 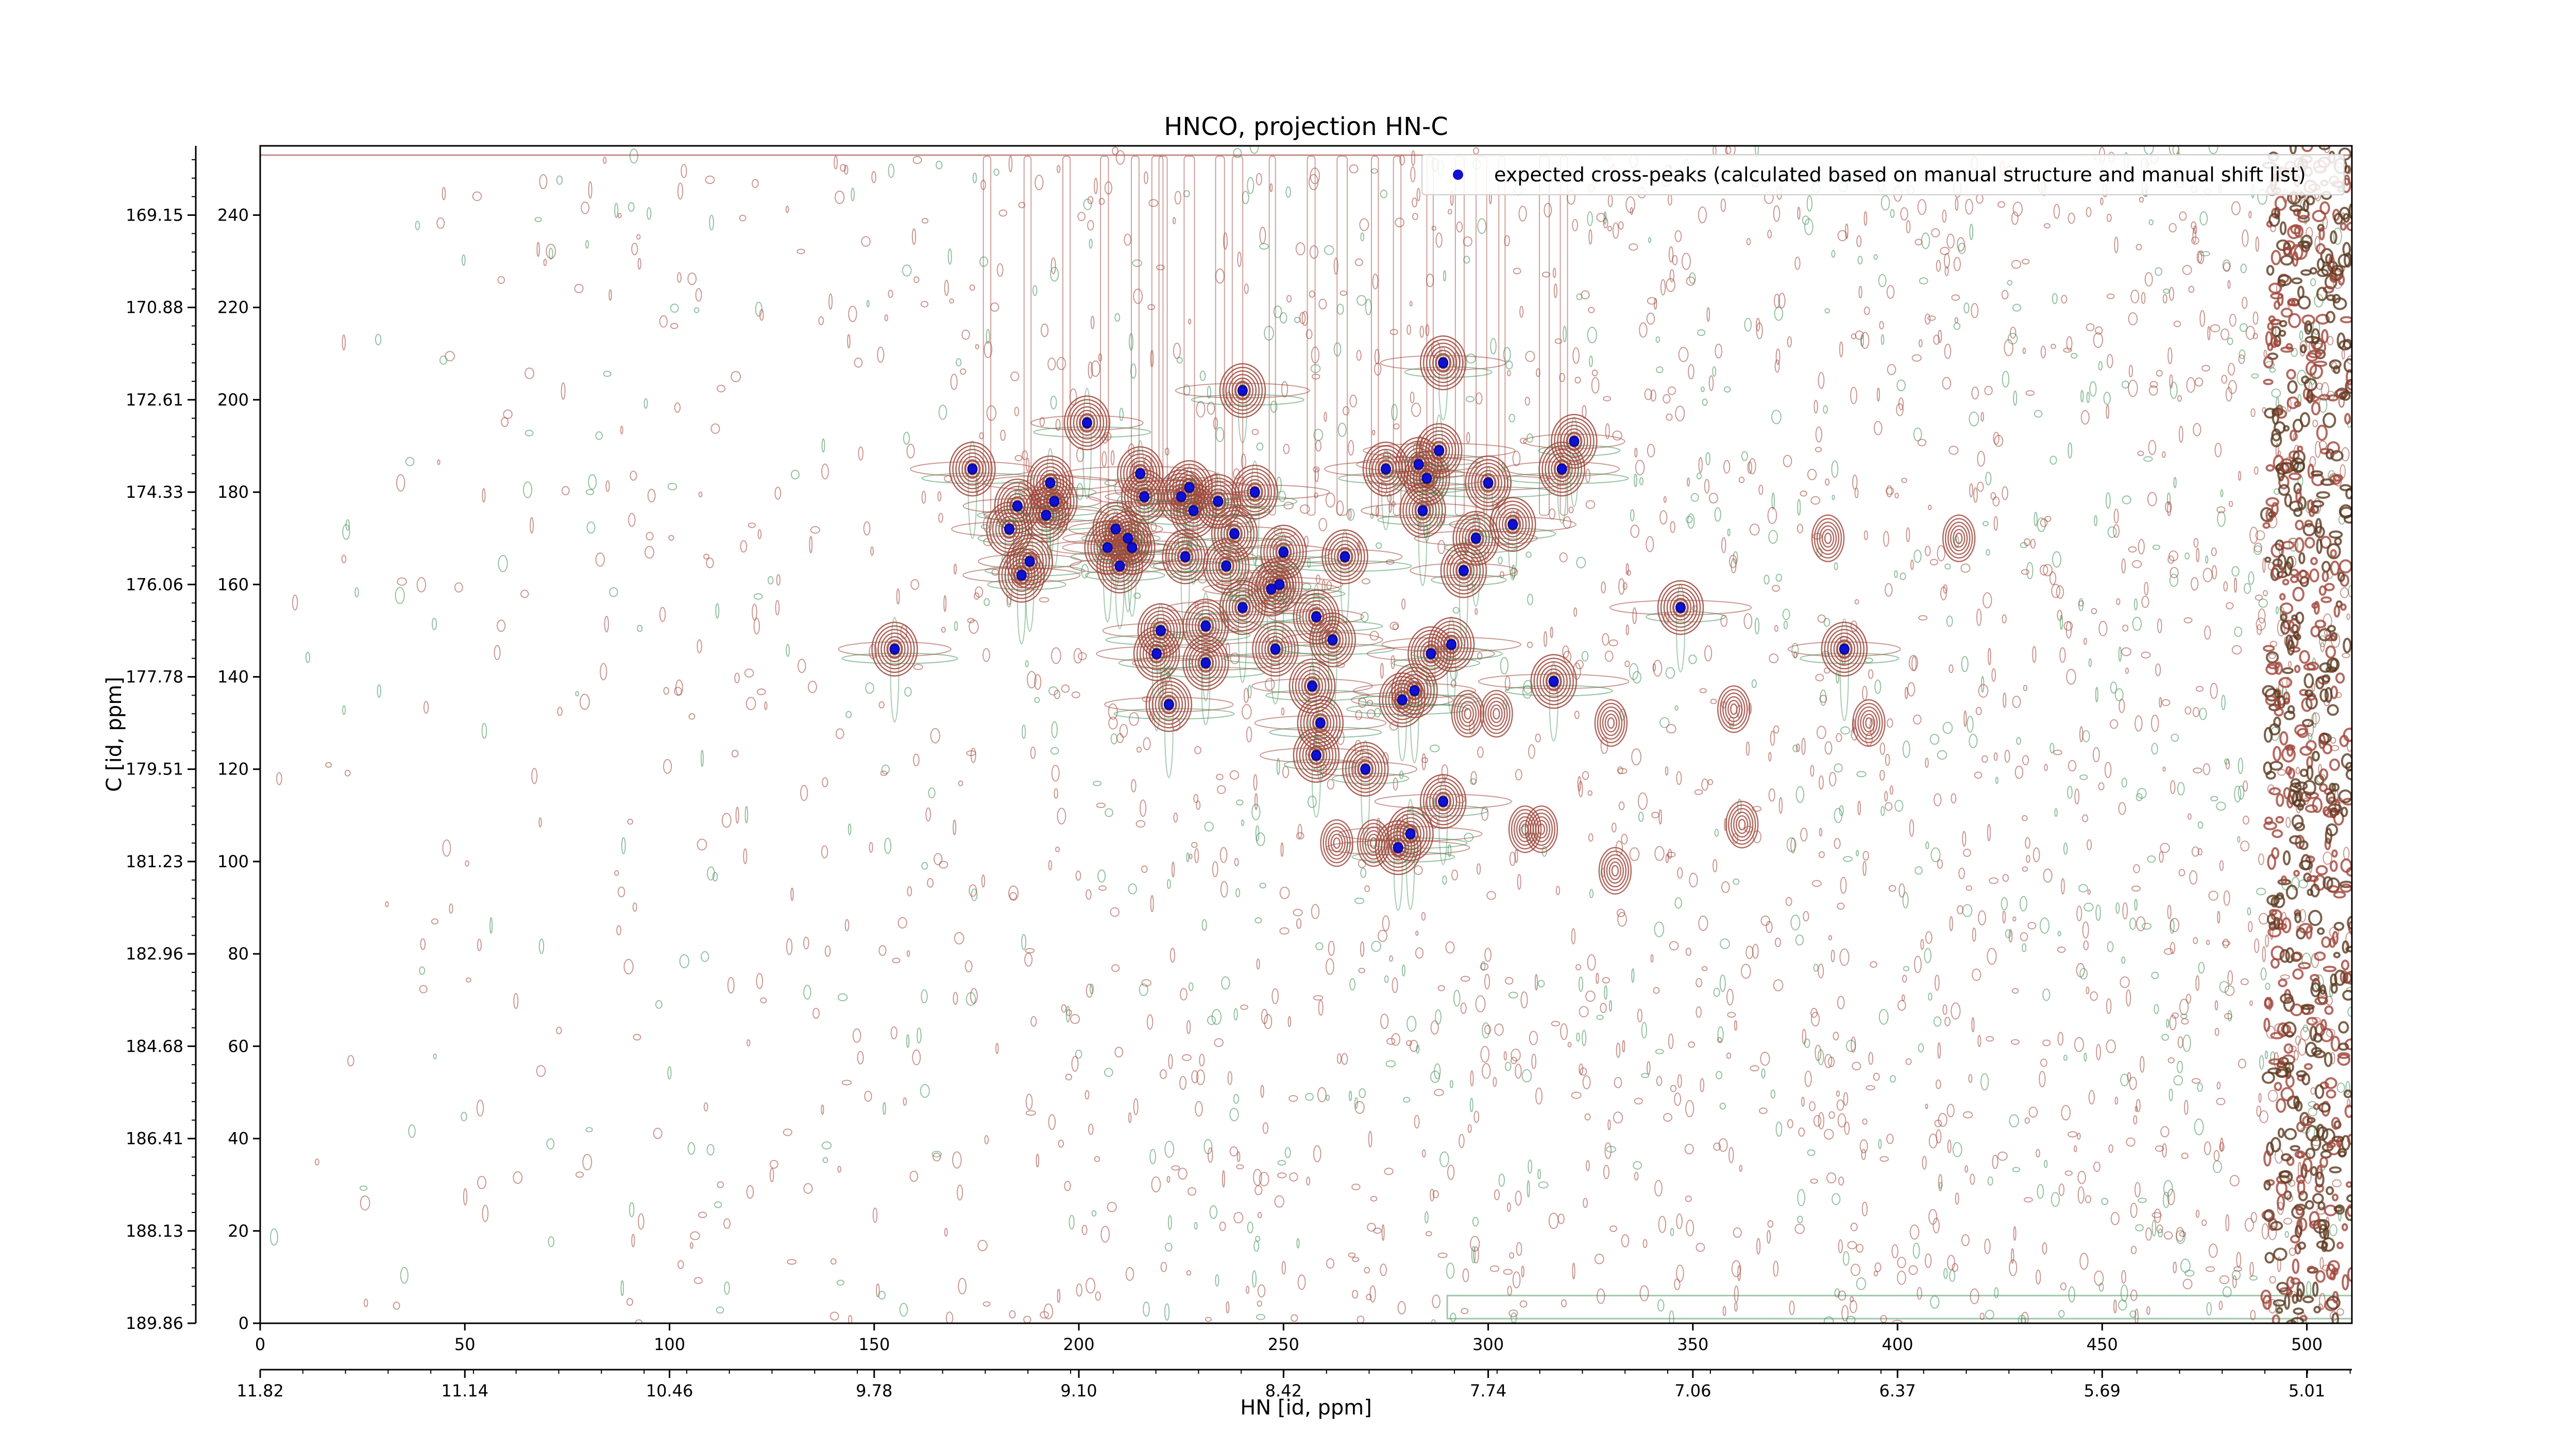 What do you see at coordinates (233, 492) in the screenshot?
I see `y-index-tick-label: 180` at bounding box center [233, 492].